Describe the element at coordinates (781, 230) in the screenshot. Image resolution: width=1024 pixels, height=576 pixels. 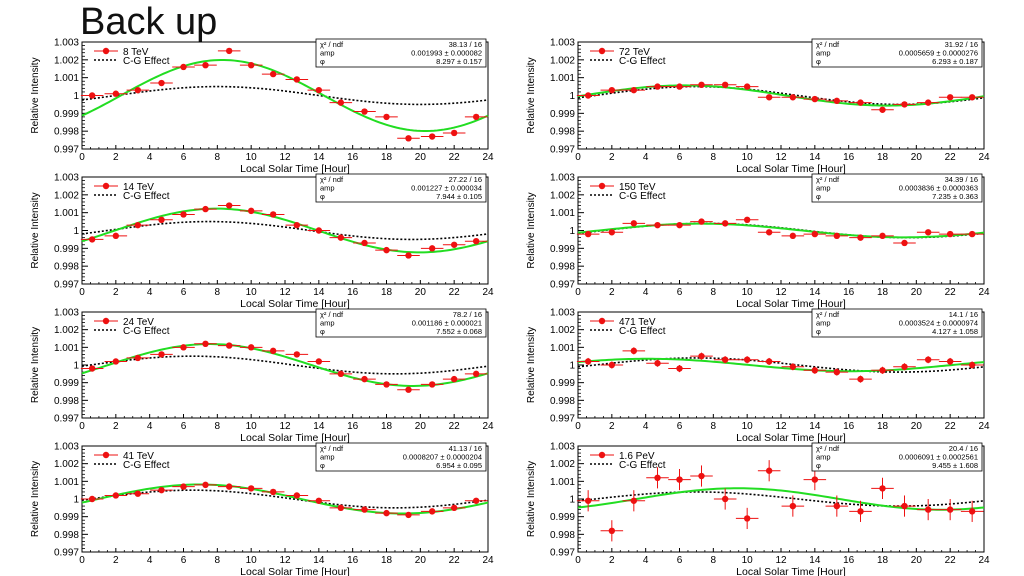
I see `fit-curve` at that location.